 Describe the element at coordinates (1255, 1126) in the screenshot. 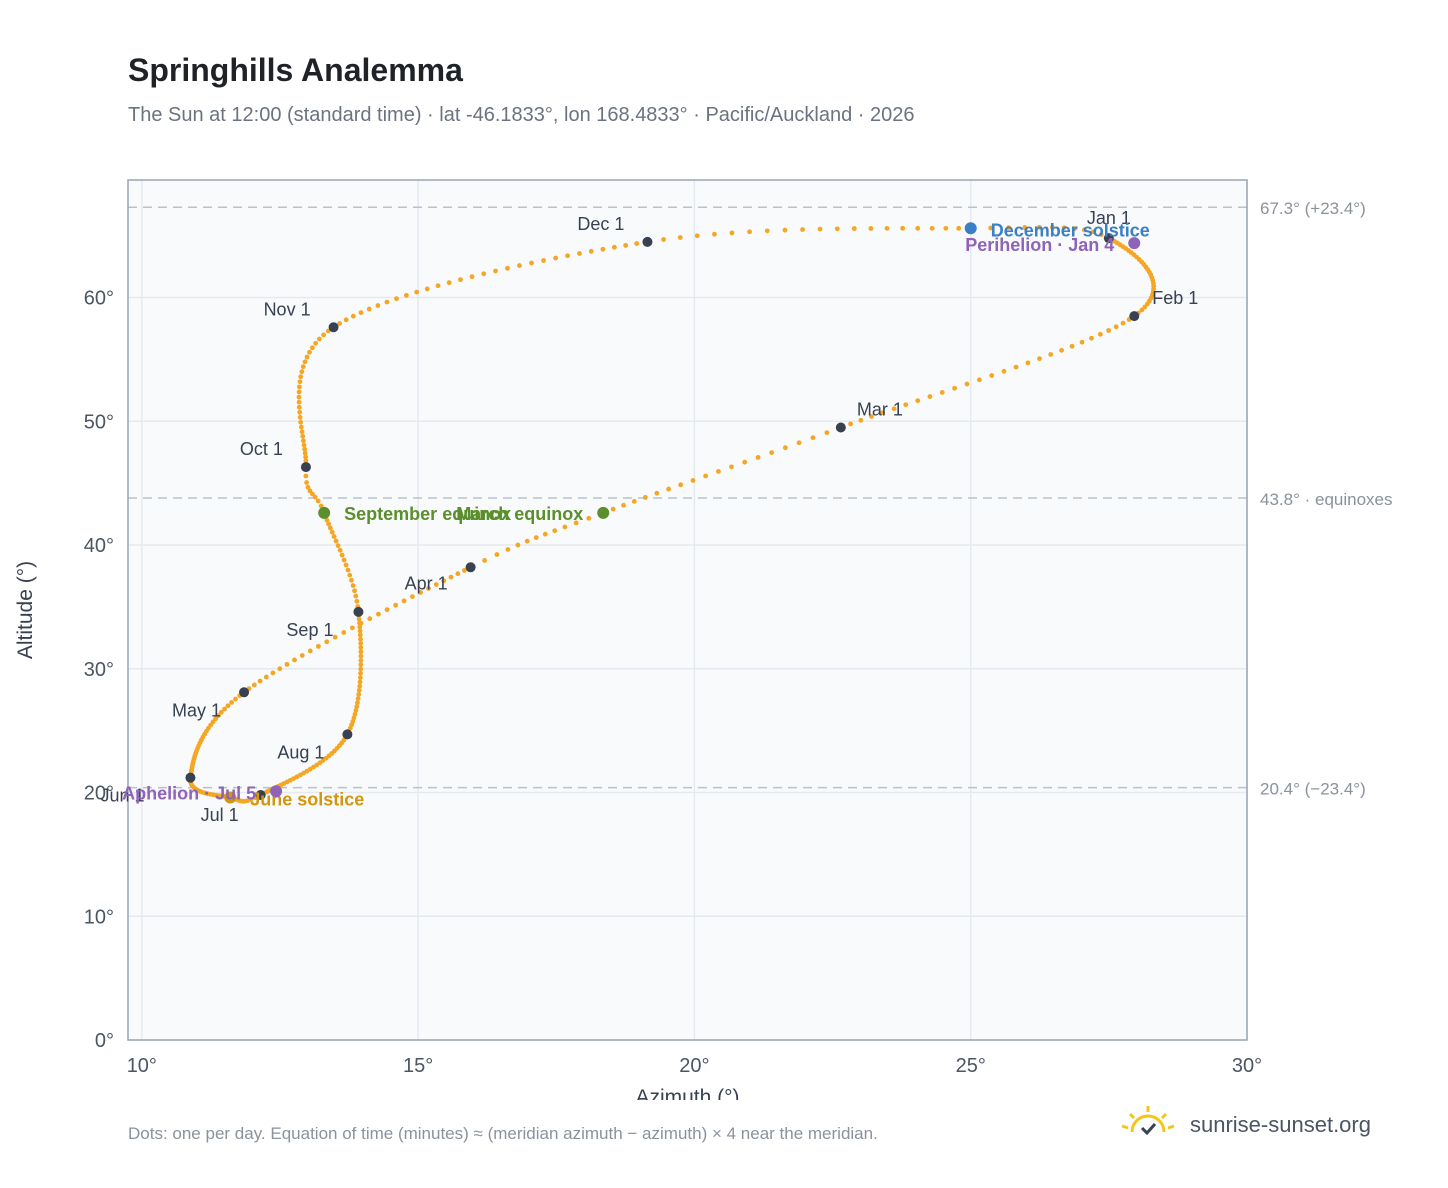

I see `brand-logo: sunrise-sunset.org` at that location.